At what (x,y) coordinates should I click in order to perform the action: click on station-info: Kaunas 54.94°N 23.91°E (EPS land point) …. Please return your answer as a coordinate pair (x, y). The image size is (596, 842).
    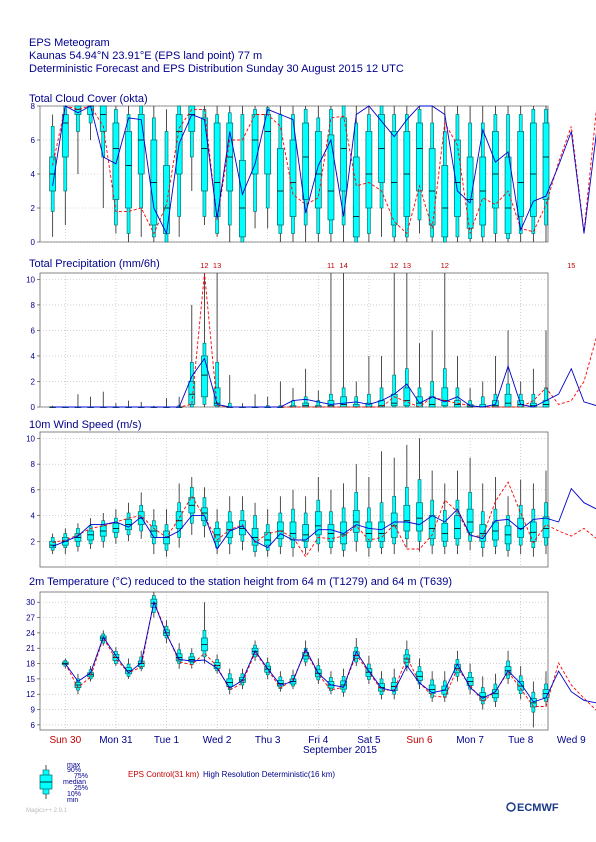
    Looking at the image, I should click on (146, 56).